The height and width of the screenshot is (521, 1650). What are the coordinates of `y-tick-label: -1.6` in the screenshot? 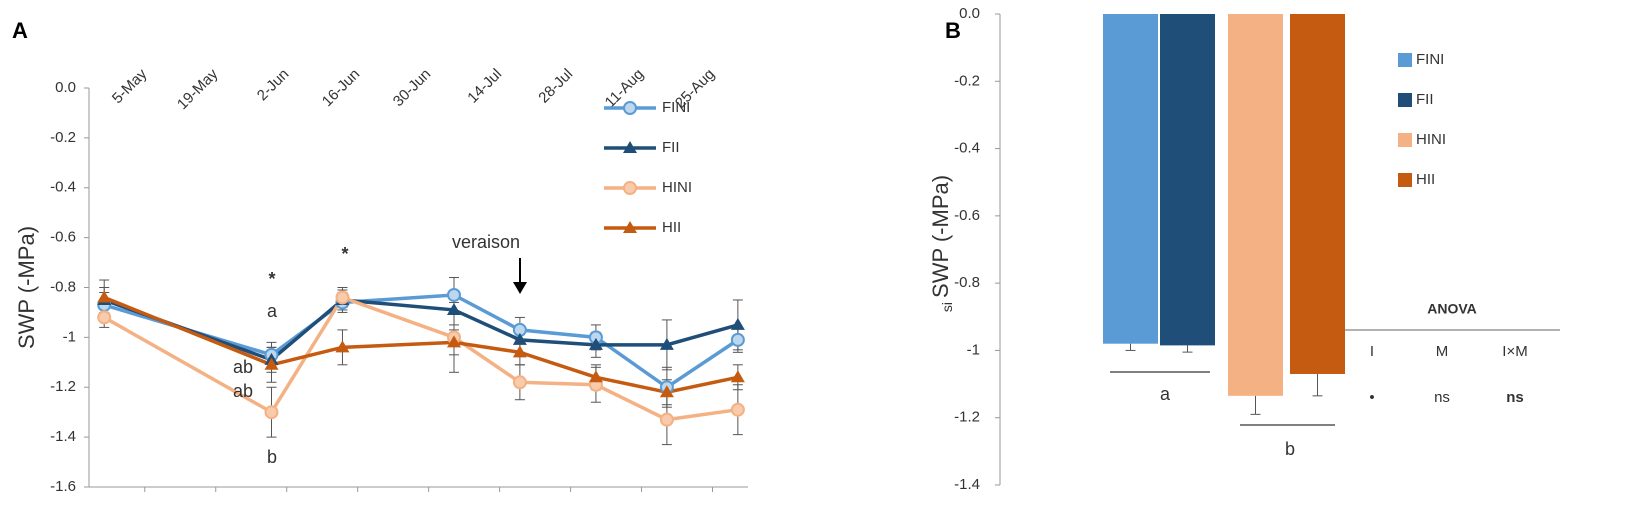 It's located at (63, 486).